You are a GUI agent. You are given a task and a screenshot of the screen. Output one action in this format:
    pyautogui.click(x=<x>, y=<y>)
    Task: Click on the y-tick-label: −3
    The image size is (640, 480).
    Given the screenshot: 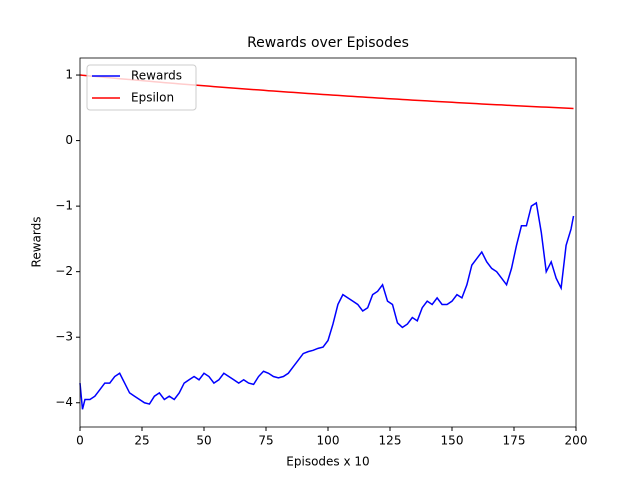 What is the action you would take?
    pyautogui.click(x=64, y=337)
    